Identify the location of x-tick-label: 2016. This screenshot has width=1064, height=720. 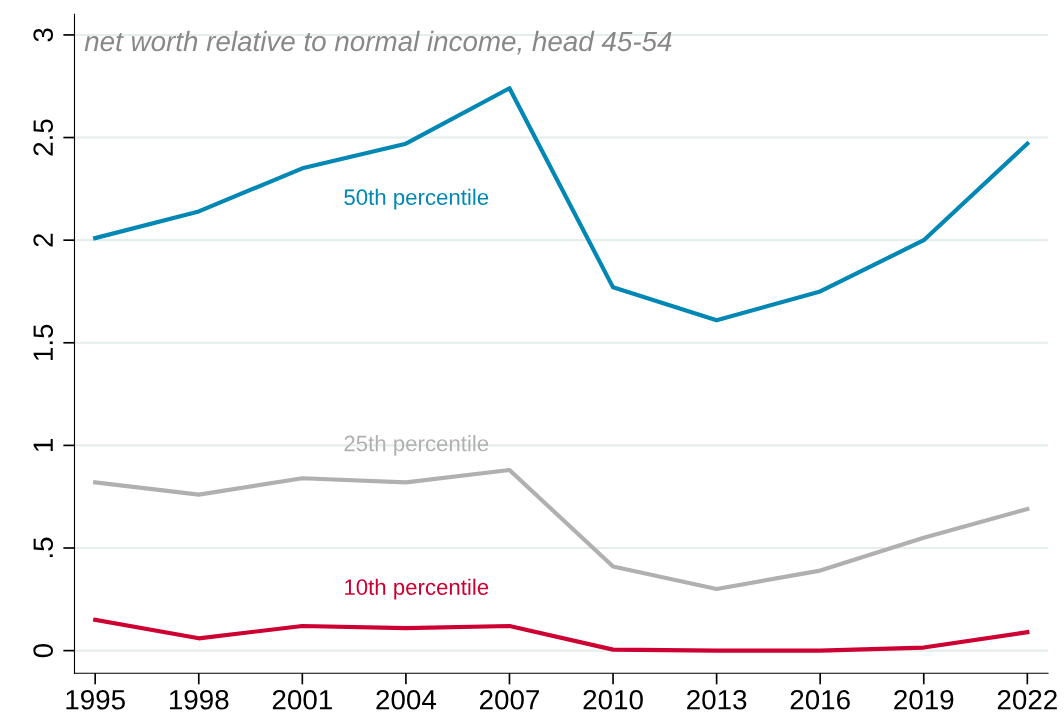
(820, 699).